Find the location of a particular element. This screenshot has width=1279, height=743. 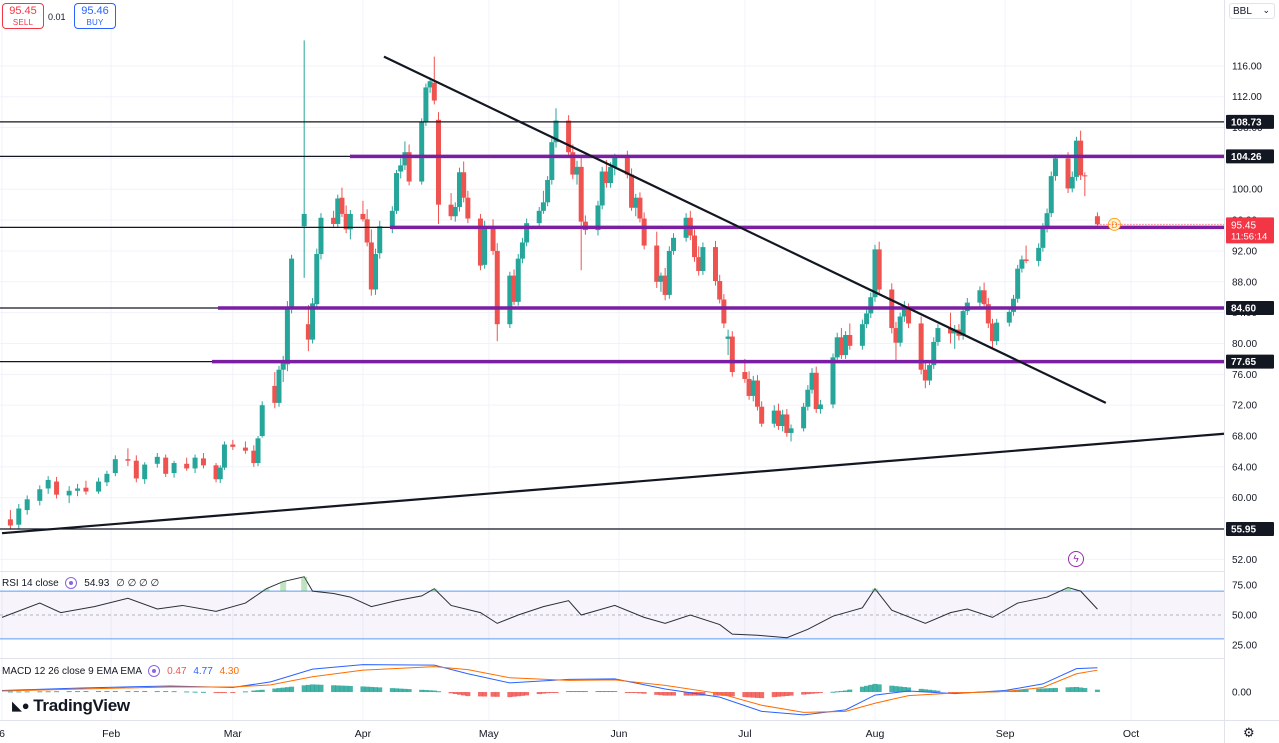

price-tick-label: 88.00 is located at coordinates (1244, 282).